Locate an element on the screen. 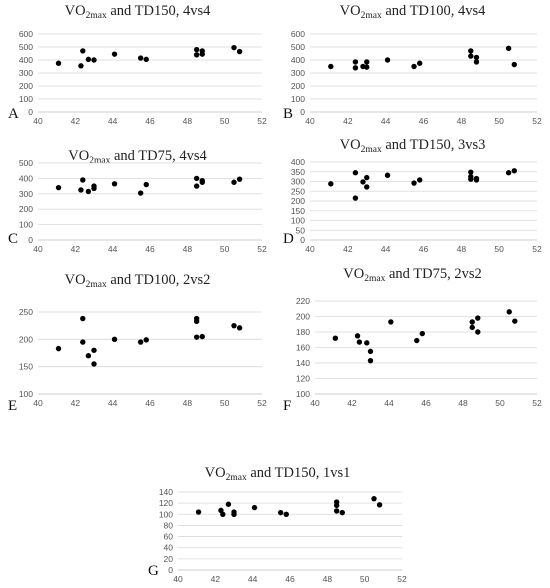  scatter-plot: 100 150 200 250 40 42 44 46 48 50 52 is located at coordinates (143, 357).